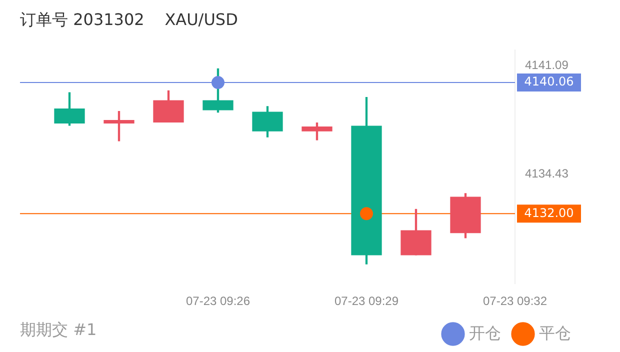 The image size is (620, 352). What do you see at coordinates (546, 173) in the screenshot?
I see `y-tick-label: 4134.43` at bounding box center [546, 173].